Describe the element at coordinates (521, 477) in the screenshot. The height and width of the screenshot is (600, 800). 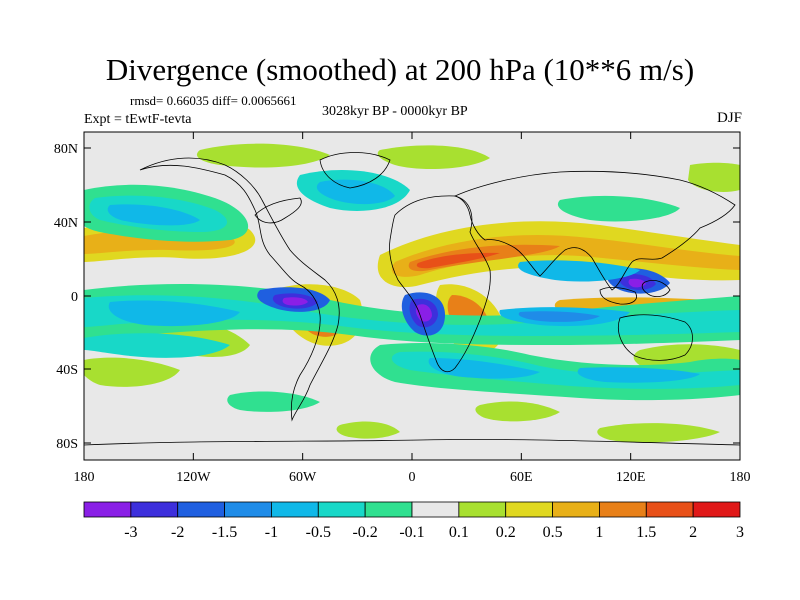
I see `lon-tick-label: 60E` at that location.